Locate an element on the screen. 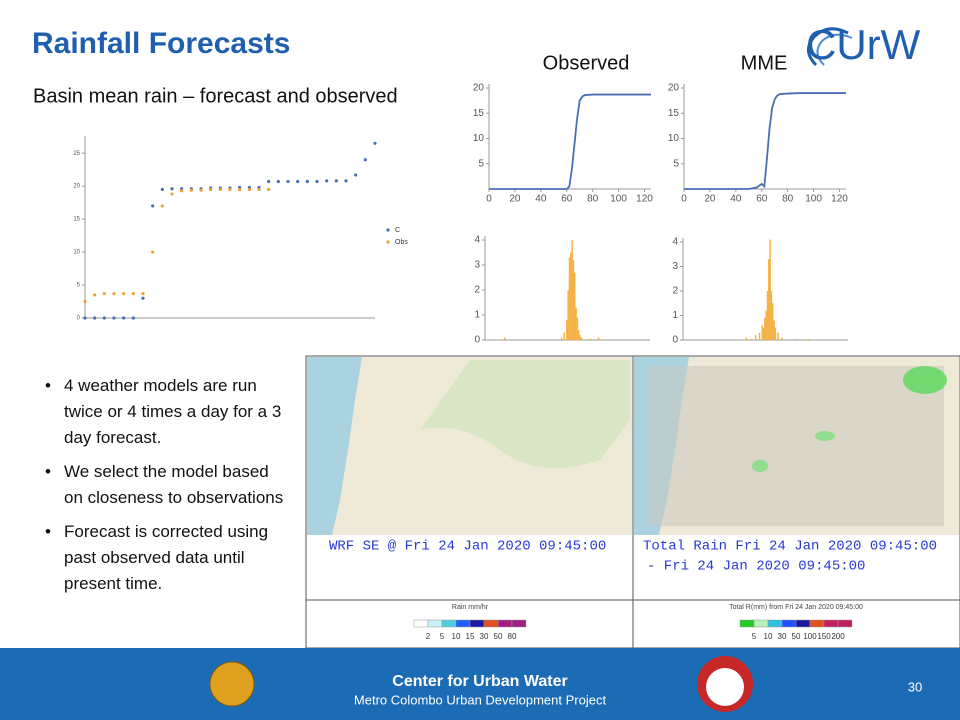 The image size is (960, 720). map-caption: - Fri 24 Jan 2020 09:45:00 is located at coordinates (756, 567).